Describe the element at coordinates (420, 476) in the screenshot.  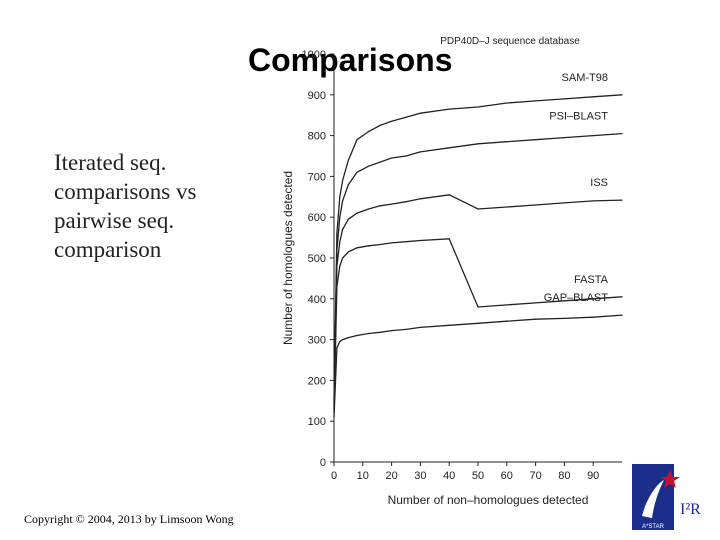
I see `x-tick-label: 30` at that location.